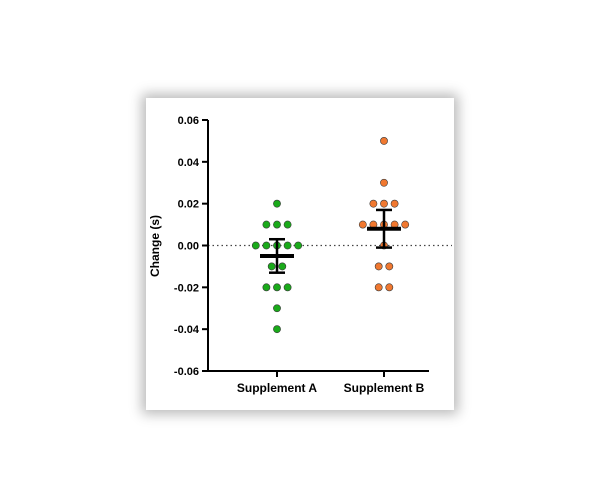 Image resolution: width=600 pixels, height=500 pixels. What do you see at coordinates (188, 205) in the screenshot?
I see `y-tick-label: 0.02` at bounding box center [188, 205].